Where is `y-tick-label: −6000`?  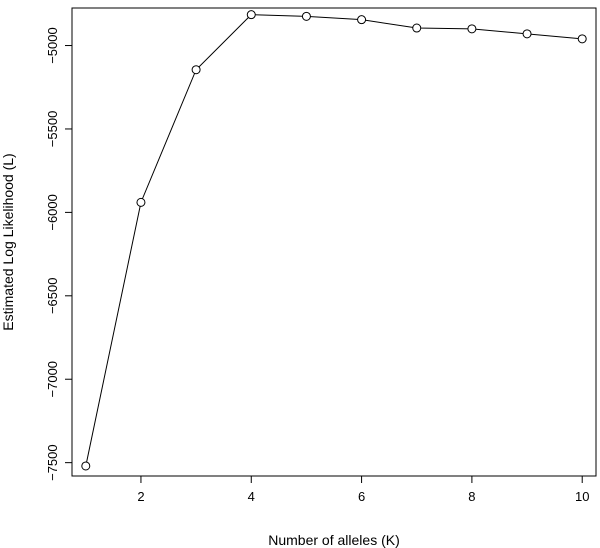
y-tick-label: −6000 is located at coordinates (52, 212).